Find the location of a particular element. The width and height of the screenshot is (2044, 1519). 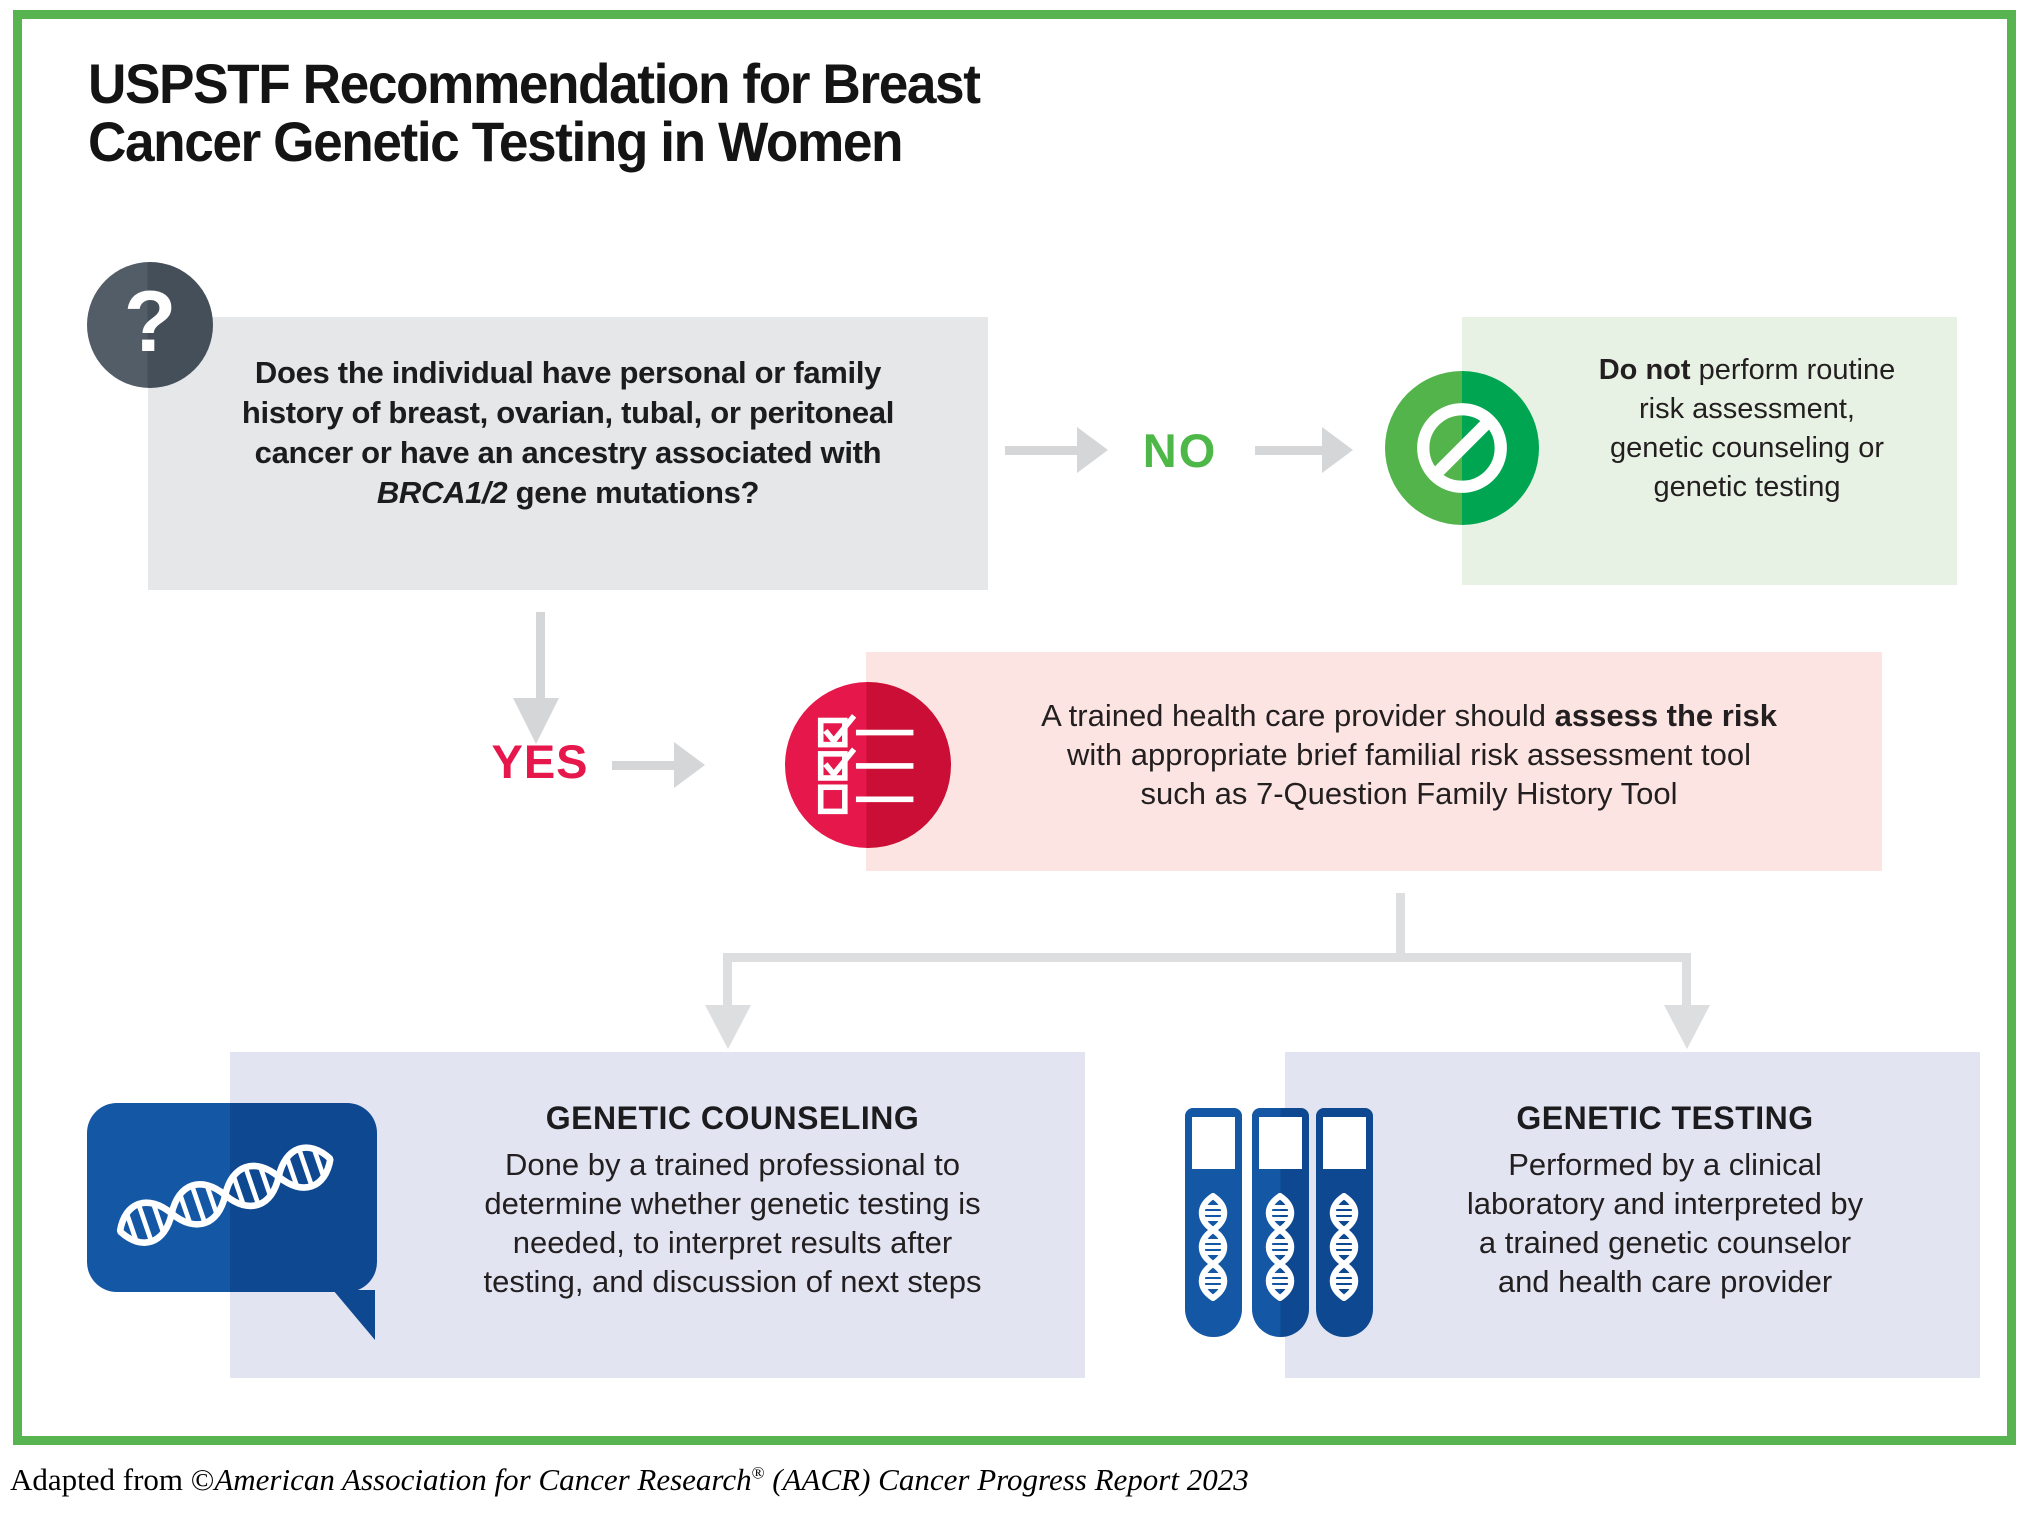

genetic-testing-heading: GENETIC TESTING is located at coordinates (1665, 1118).